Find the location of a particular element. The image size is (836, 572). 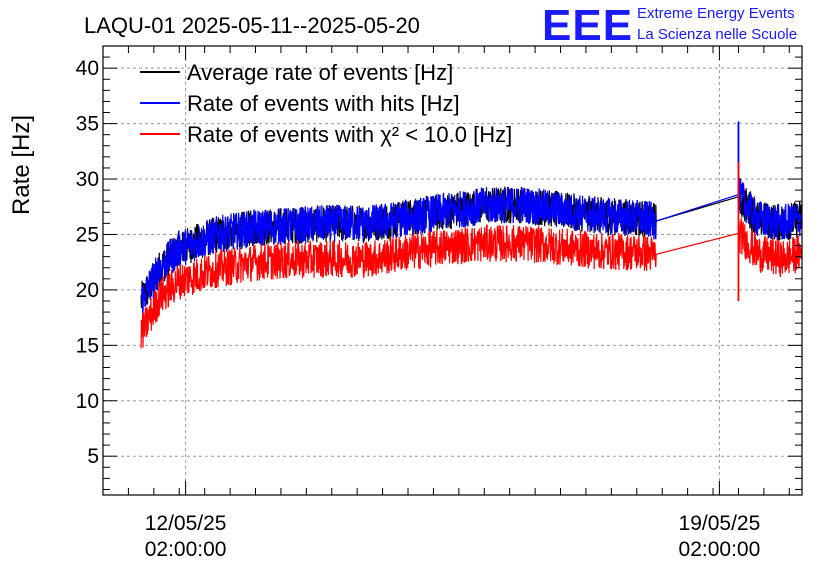

y-tick-label: 30 is located at coordinates (87, 179).